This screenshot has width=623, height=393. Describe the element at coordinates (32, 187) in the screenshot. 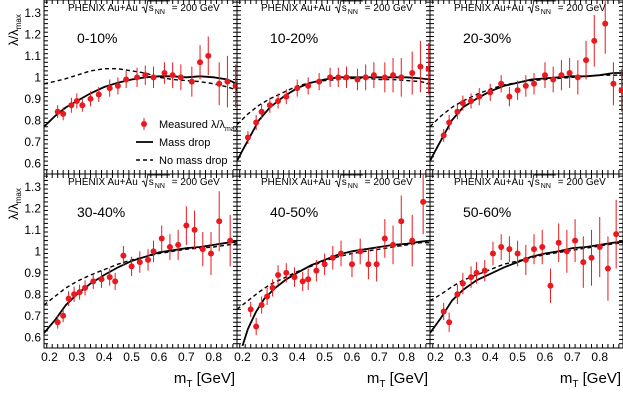

I see `y-tick-label: 1.3` at that location.